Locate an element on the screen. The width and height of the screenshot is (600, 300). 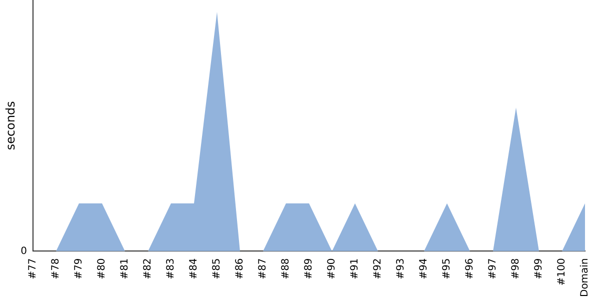
x-tick-label: #82 is located at coordinates (148, 269).